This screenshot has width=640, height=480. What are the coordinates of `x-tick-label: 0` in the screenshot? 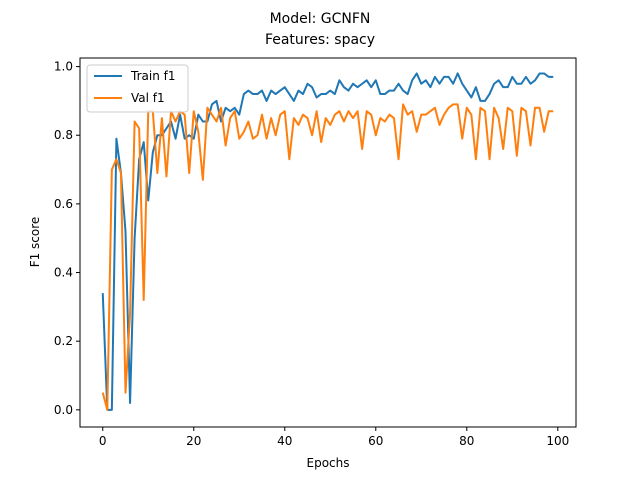 It's located at (103, 441).